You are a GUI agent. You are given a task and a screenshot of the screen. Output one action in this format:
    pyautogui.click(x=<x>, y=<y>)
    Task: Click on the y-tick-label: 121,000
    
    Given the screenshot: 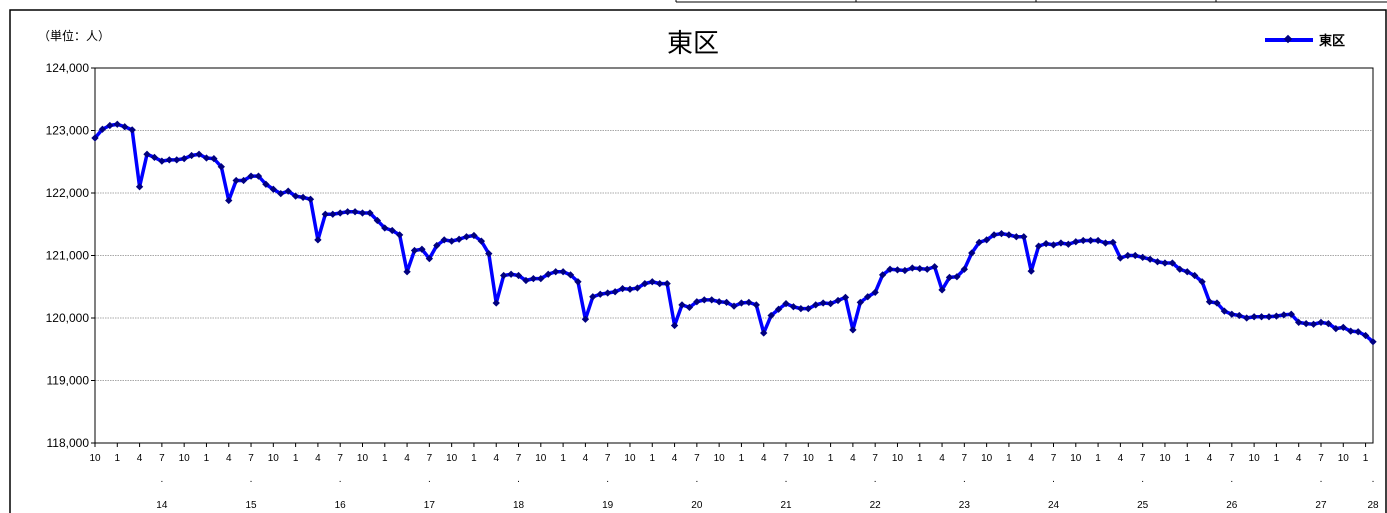 What is the action you would take?
    pyautogui.click(x=68, y=256)
    